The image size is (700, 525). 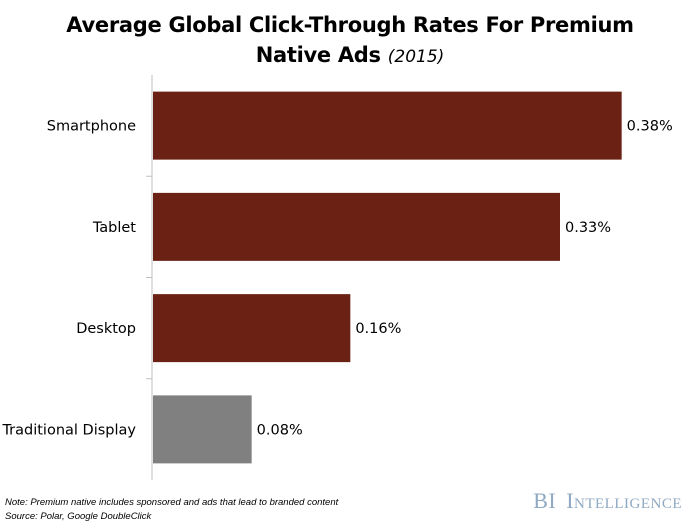 I want to click on value-label: 0.38%, so click(x=650, y=127).